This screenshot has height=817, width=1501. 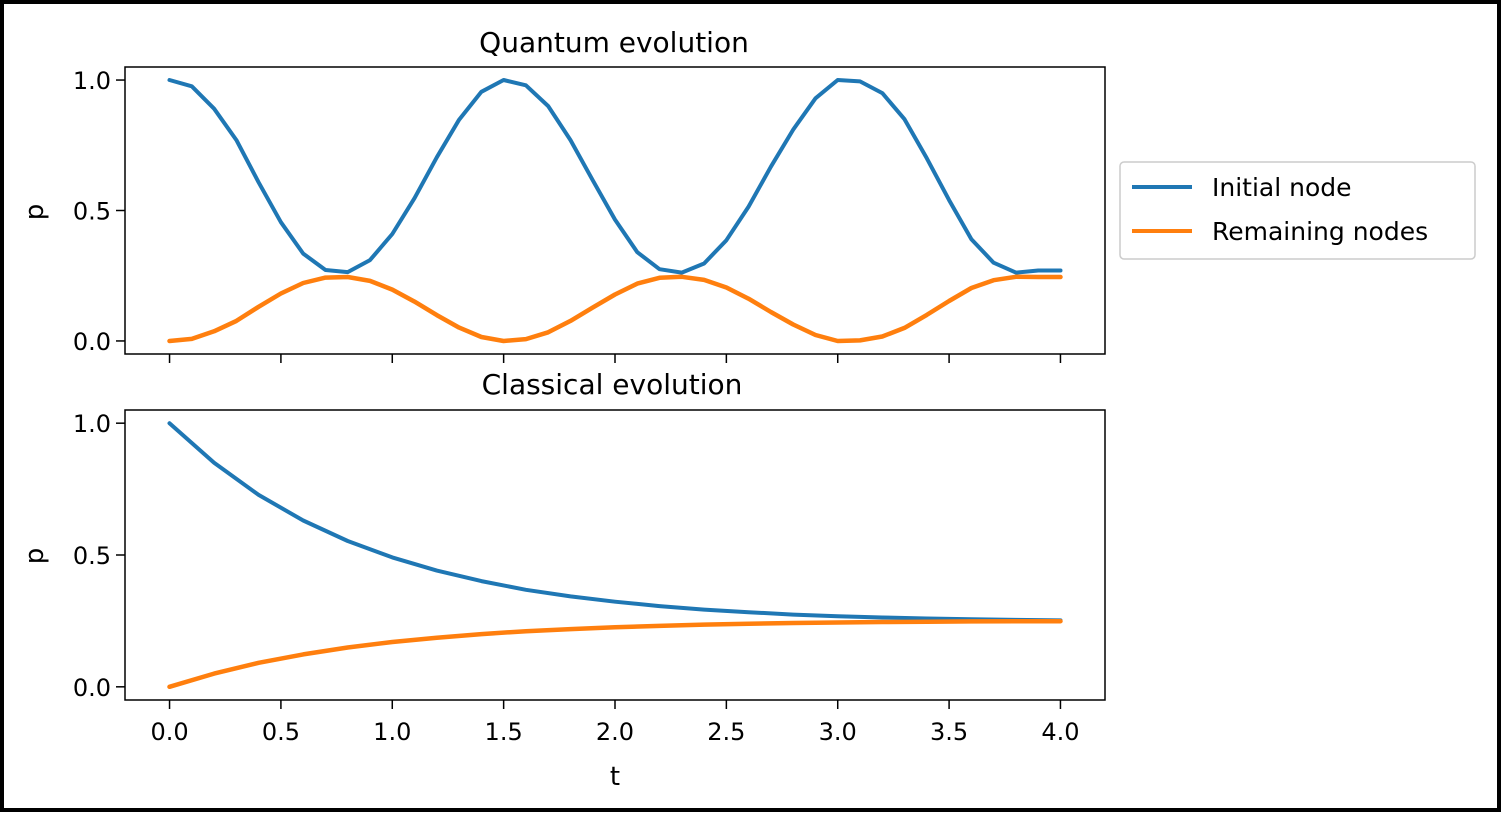 What do you see at coordinates (615, 654) in the screenshot?
I see `classical-line-remaining-nodes` at bounding box center [615, 654].